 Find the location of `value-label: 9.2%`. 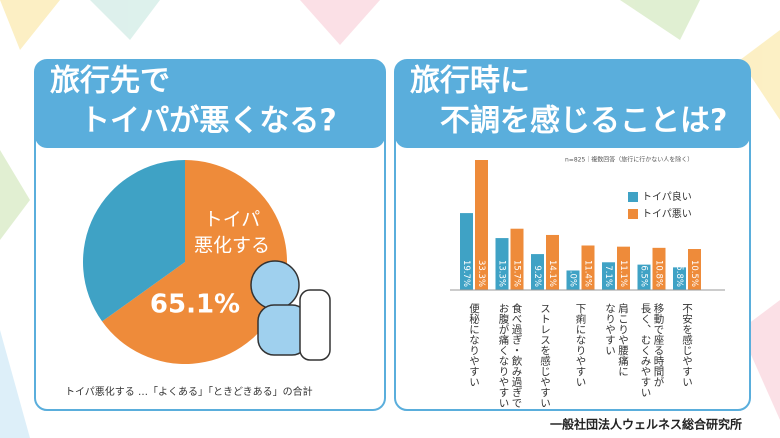

value-label: 9.2% is located at coordinates (537, 276).